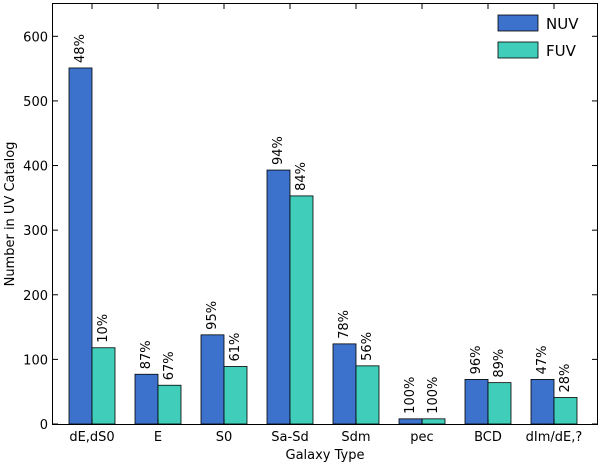  What do you see at coordinates (410, 395) in the screenshot?
I see `data-label-nuv-5: 100%` at bounding box center [410, 395].